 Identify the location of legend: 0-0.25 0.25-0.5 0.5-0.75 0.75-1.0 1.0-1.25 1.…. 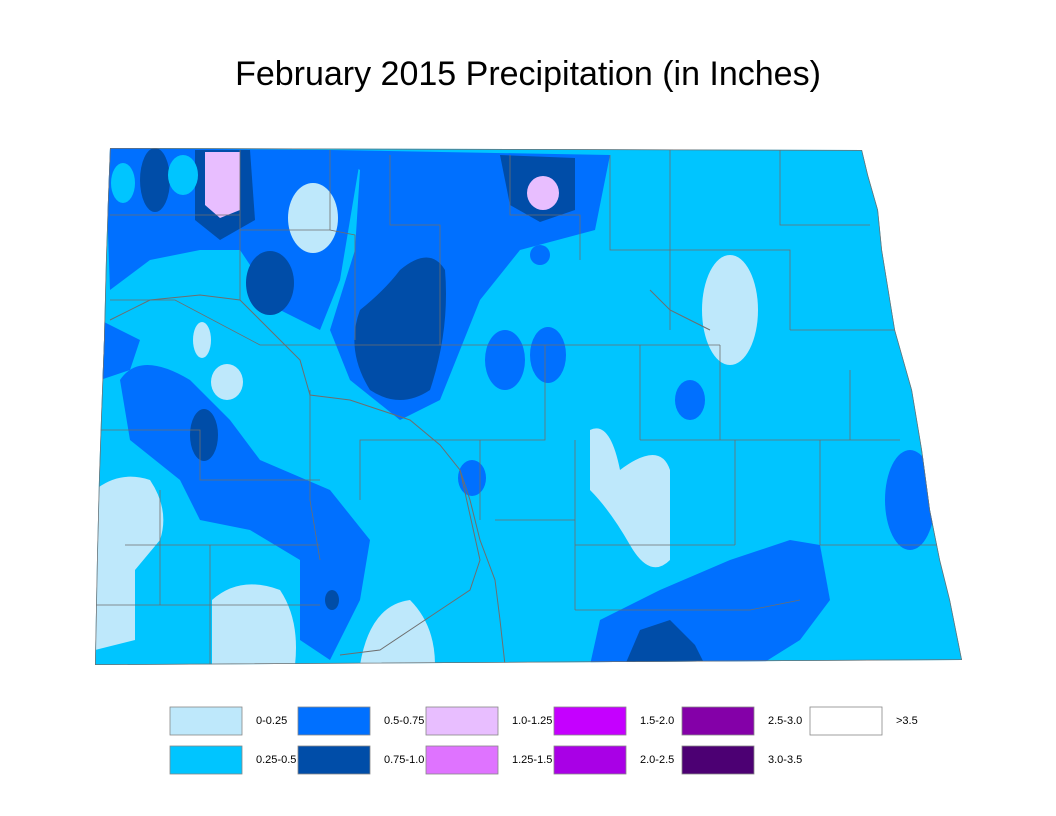
(543, 740).